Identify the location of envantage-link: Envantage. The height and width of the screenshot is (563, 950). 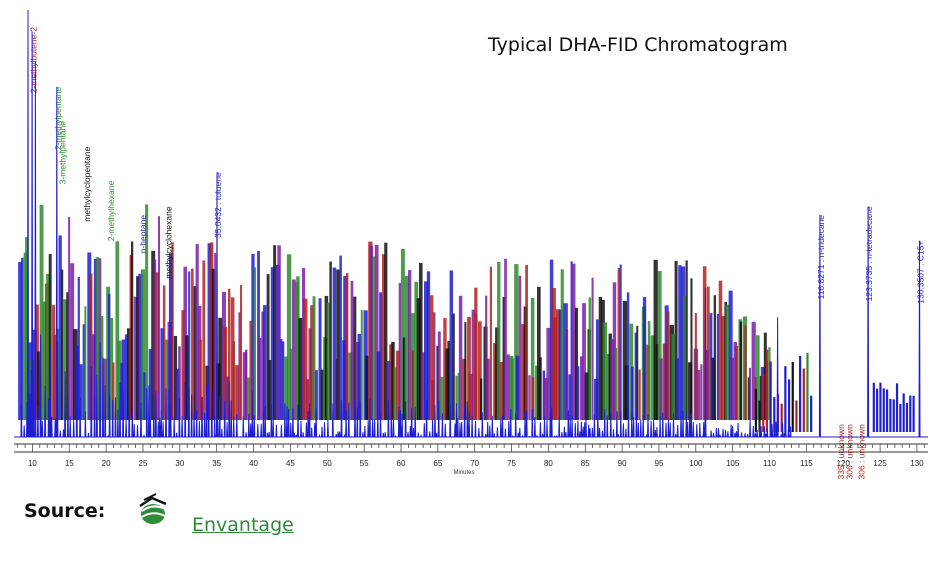
(243, 525).